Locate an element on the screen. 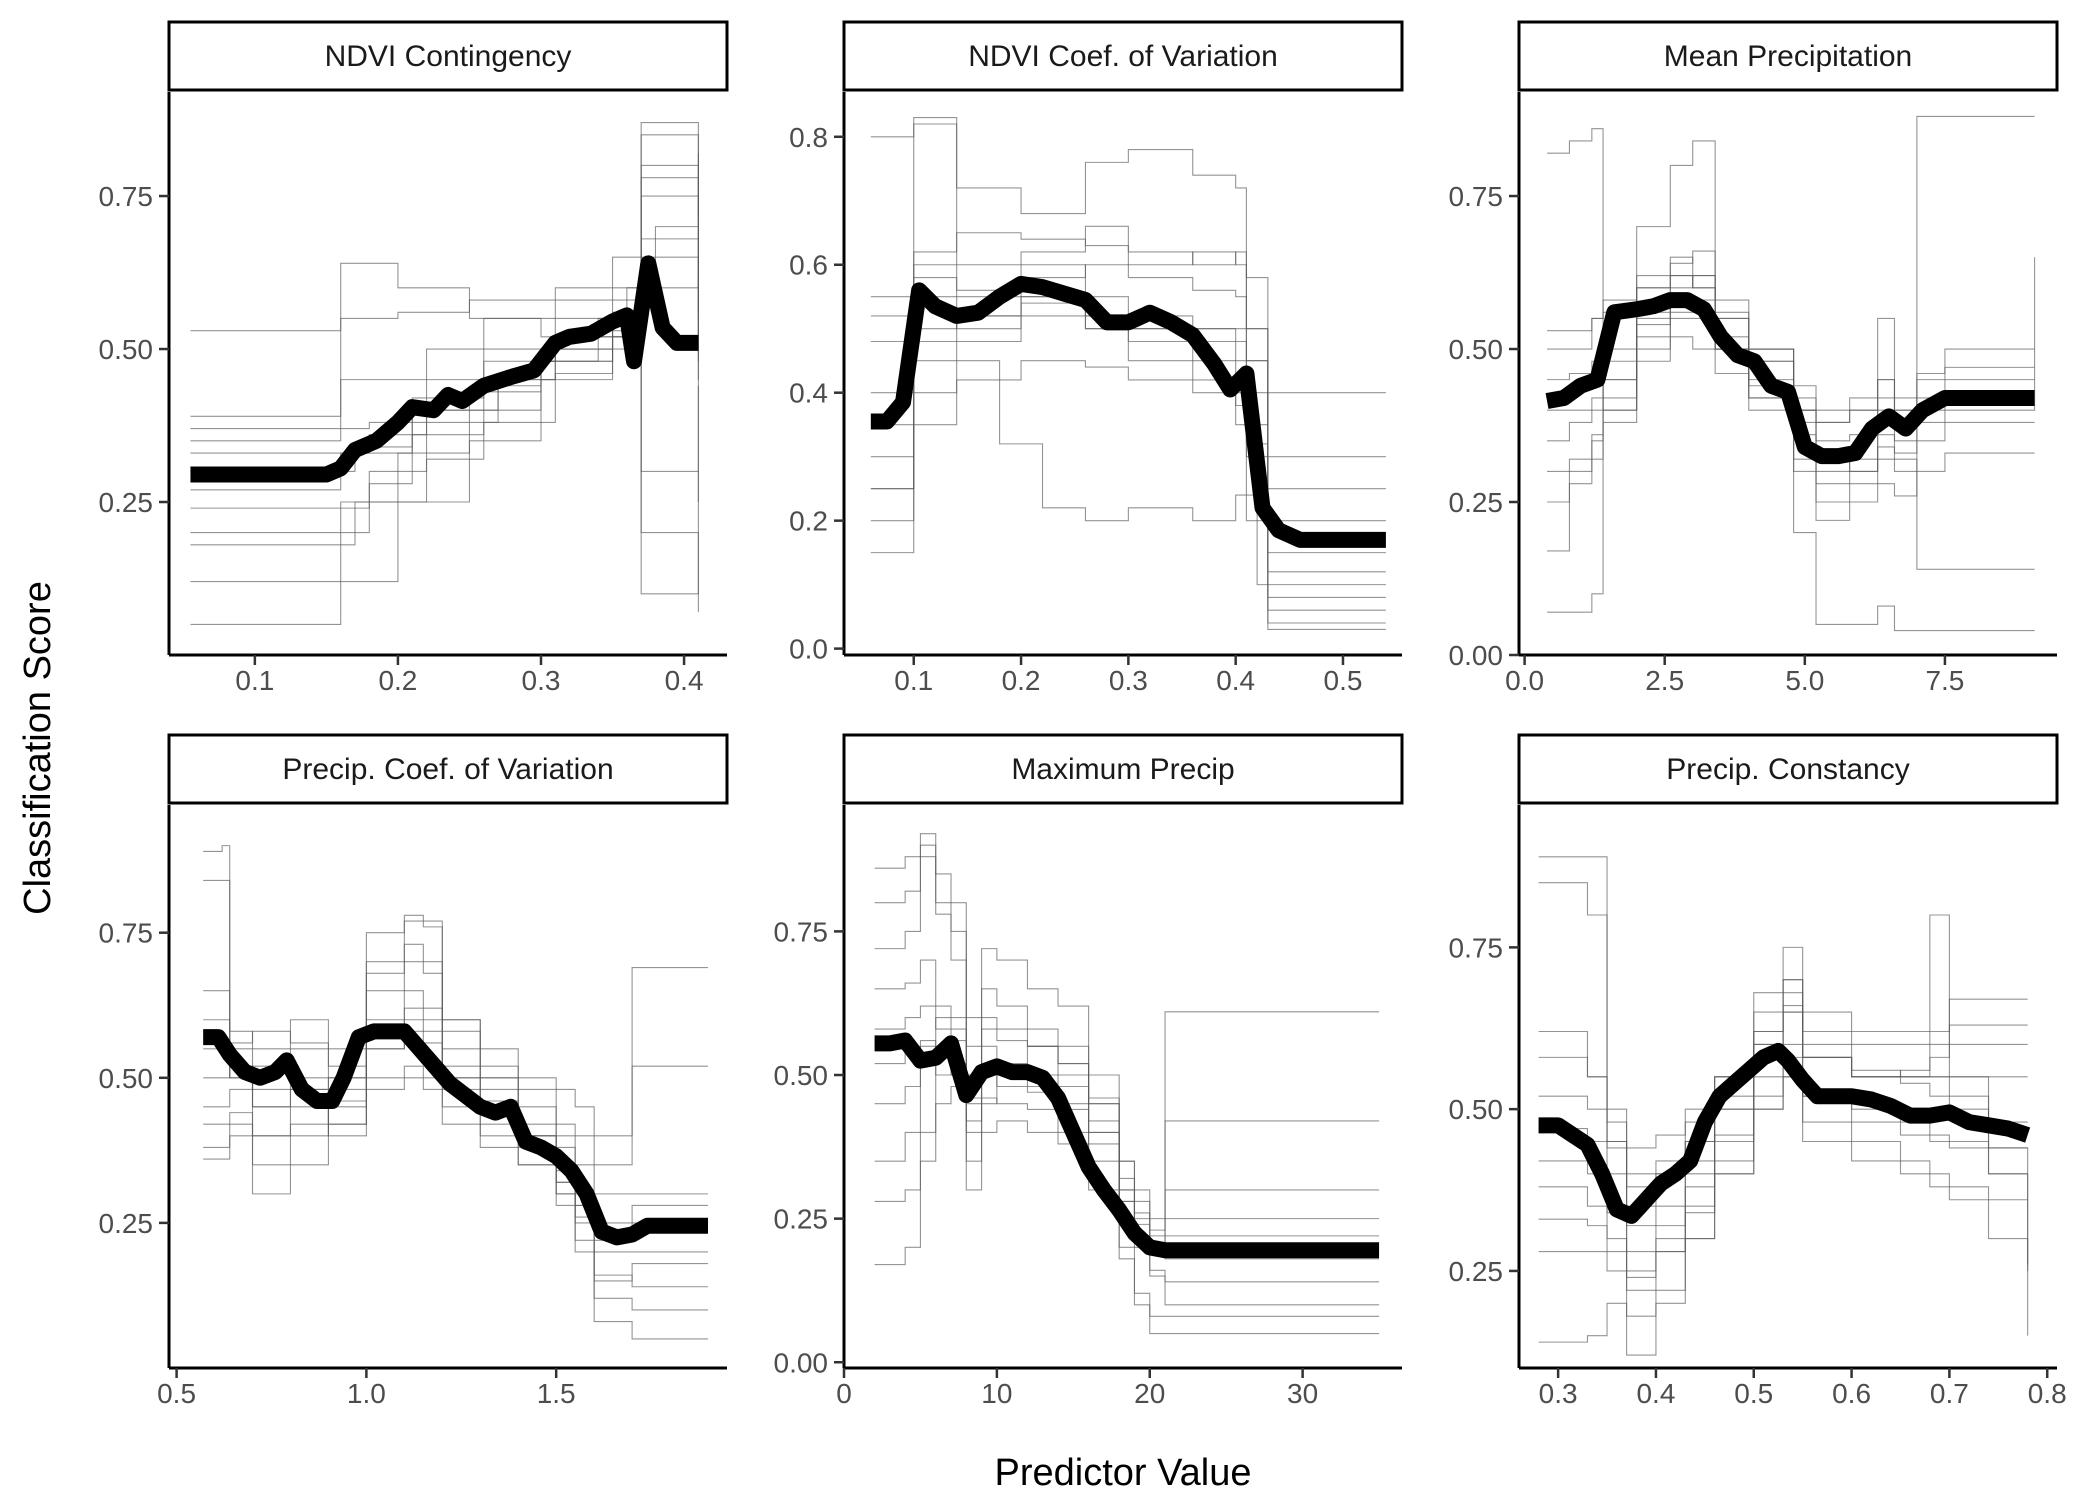  x-tick-label: 0 is located at coordinates (844, 1393).